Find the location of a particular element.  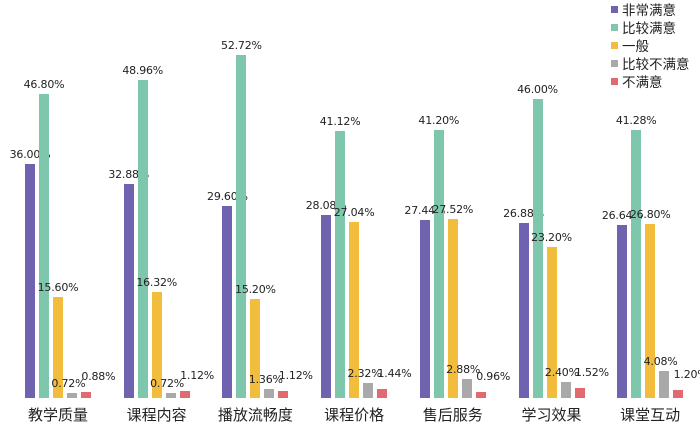

bar-value-label: 1.36% is located at coordinates (265, 380).